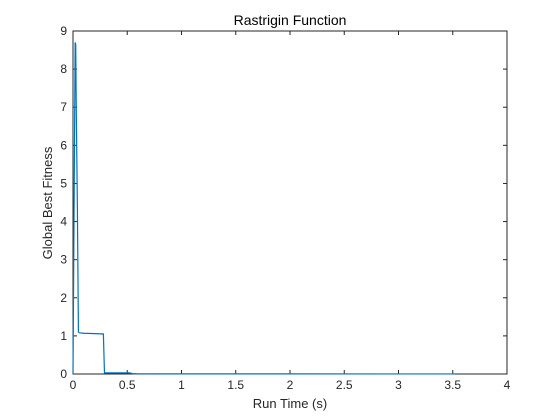 The width and height of the screenshot is (560, 420). What do you see at coordinates (344, 385) in the screenshot?
I see `x-tick-label: 2.5` at bounding box center [344, 385].